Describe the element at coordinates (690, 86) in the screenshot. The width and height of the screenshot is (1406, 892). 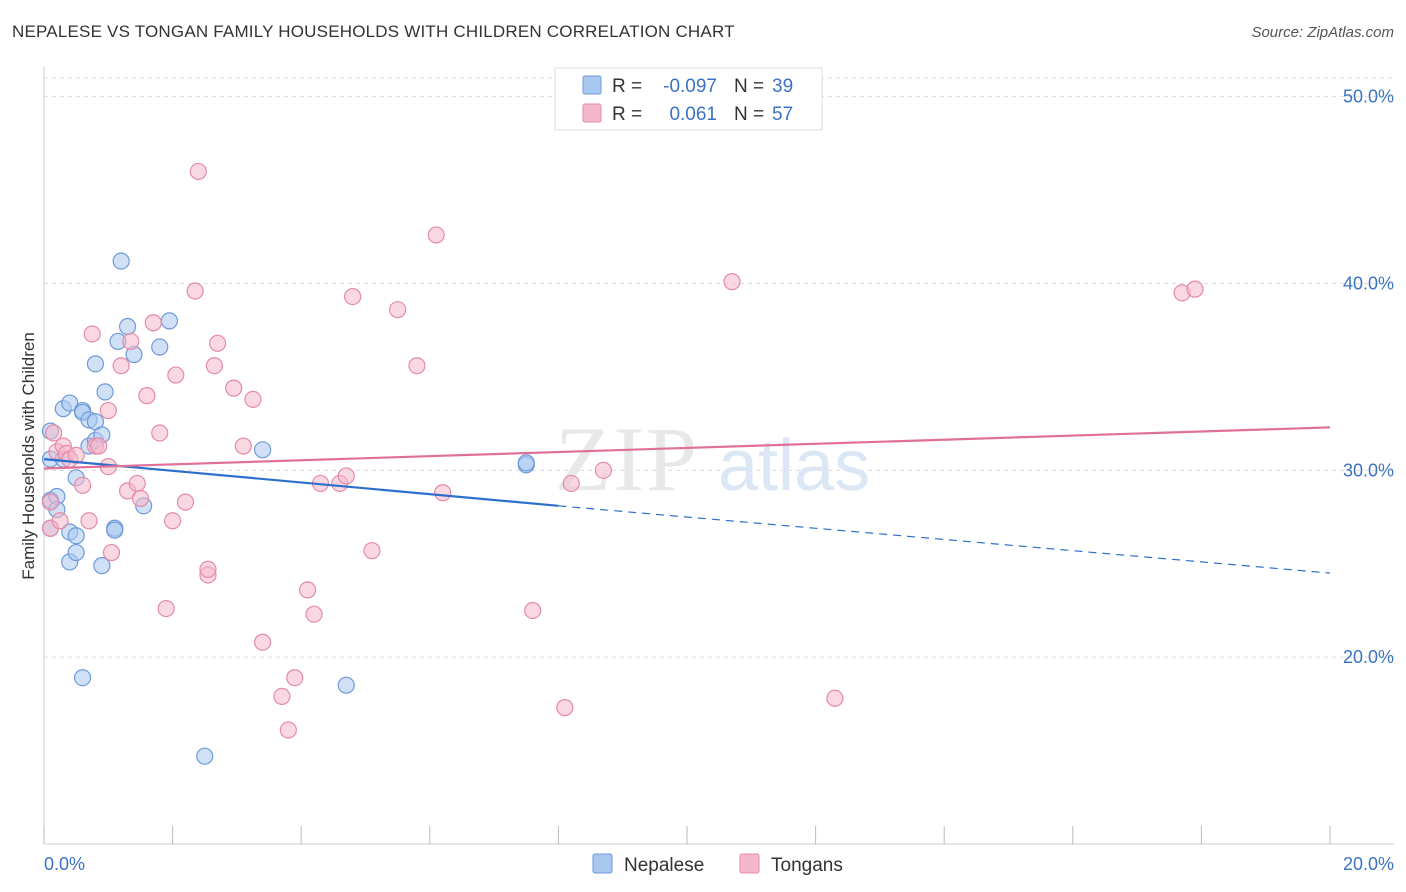
I see `legend-r-value: -0.097` at that location.